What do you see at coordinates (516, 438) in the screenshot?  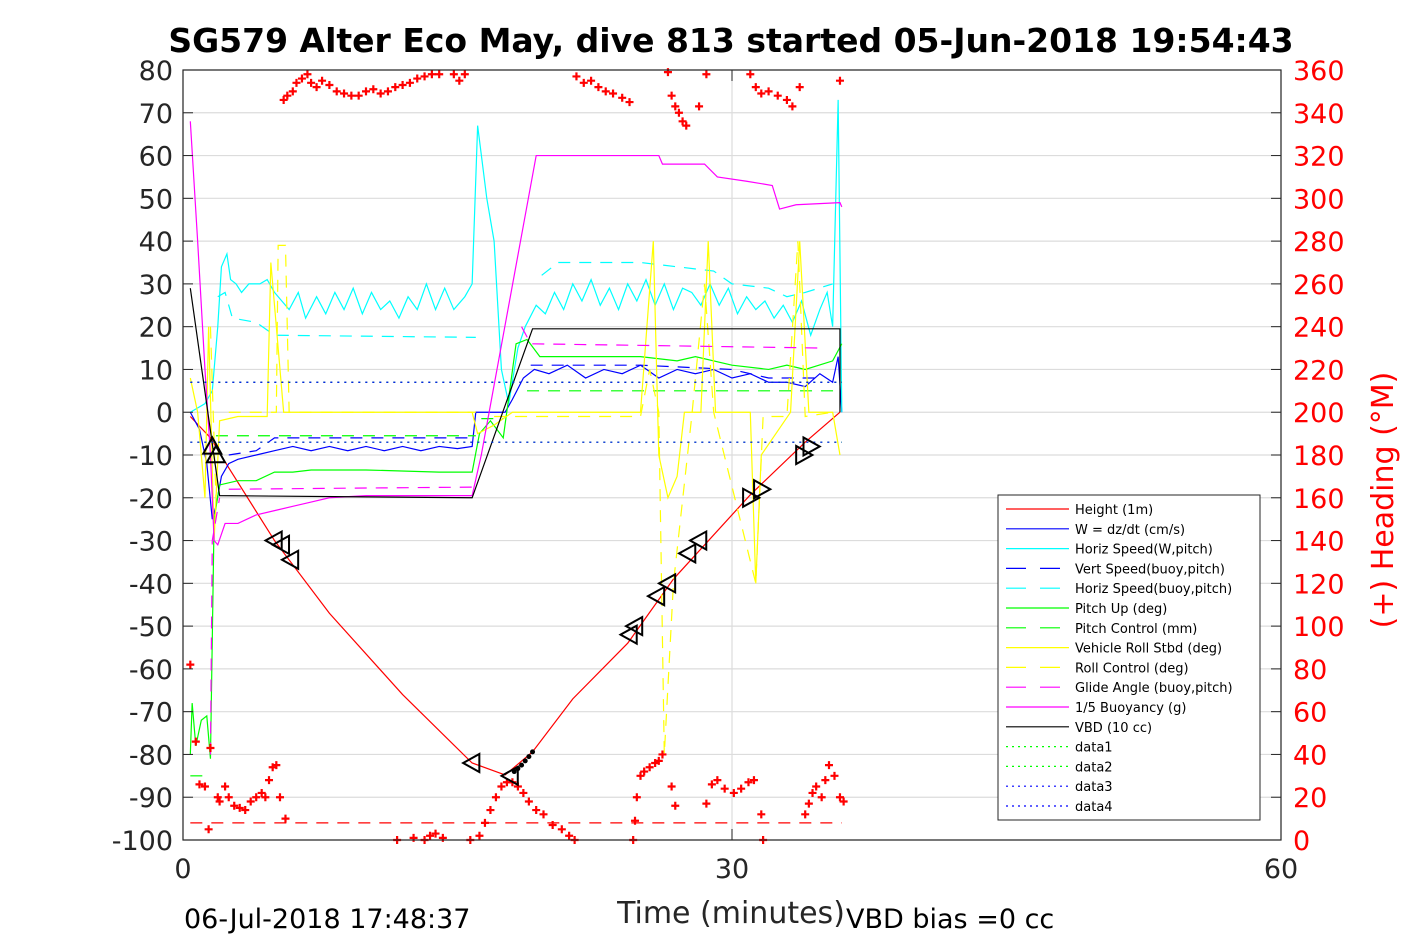 I see `series-w-dz-dt-cm-s` at bounding box center [516, 438].